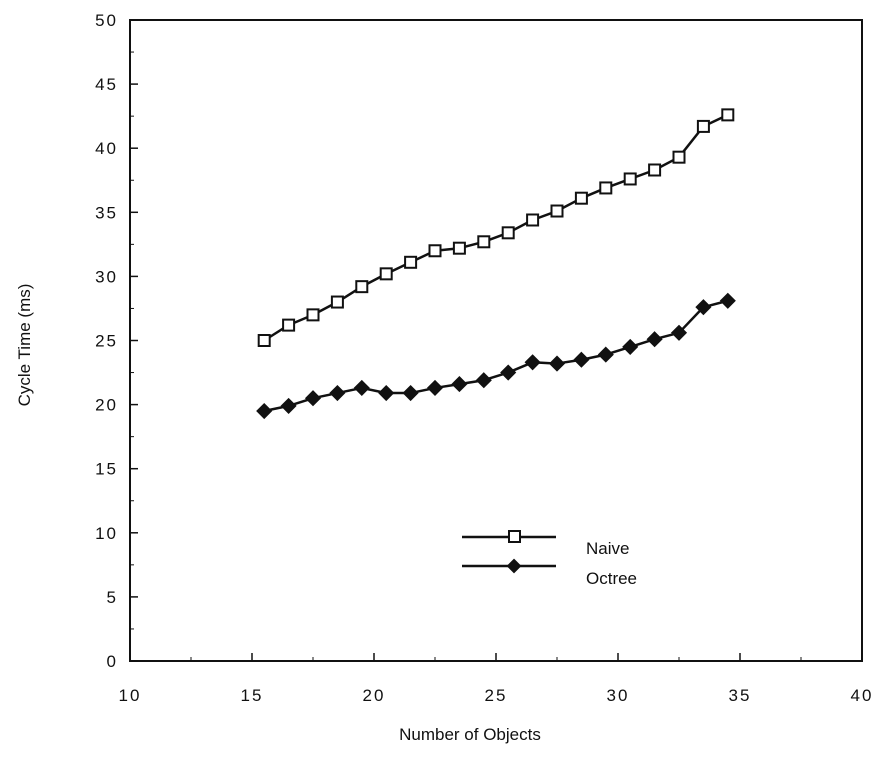 This screenshot has height=781, width=885. What do you see at coordinates (618, 695) in the screenshot?
I see `x-tick-label: 30` at bounding box center [618, 695].